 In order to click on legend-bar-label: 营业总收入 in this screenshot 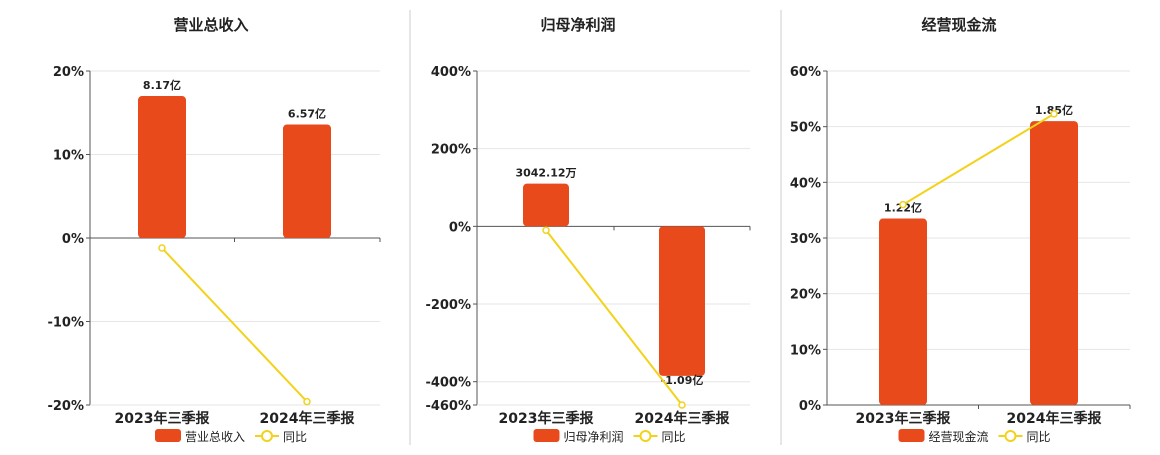, I will do `click(215, 437)`.